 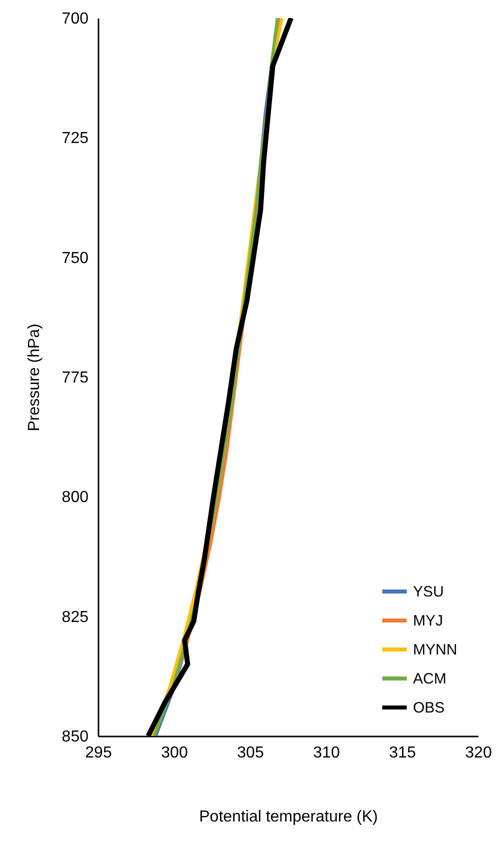 I want to click on y-tick-label: 850, so click(x=75, y=737).